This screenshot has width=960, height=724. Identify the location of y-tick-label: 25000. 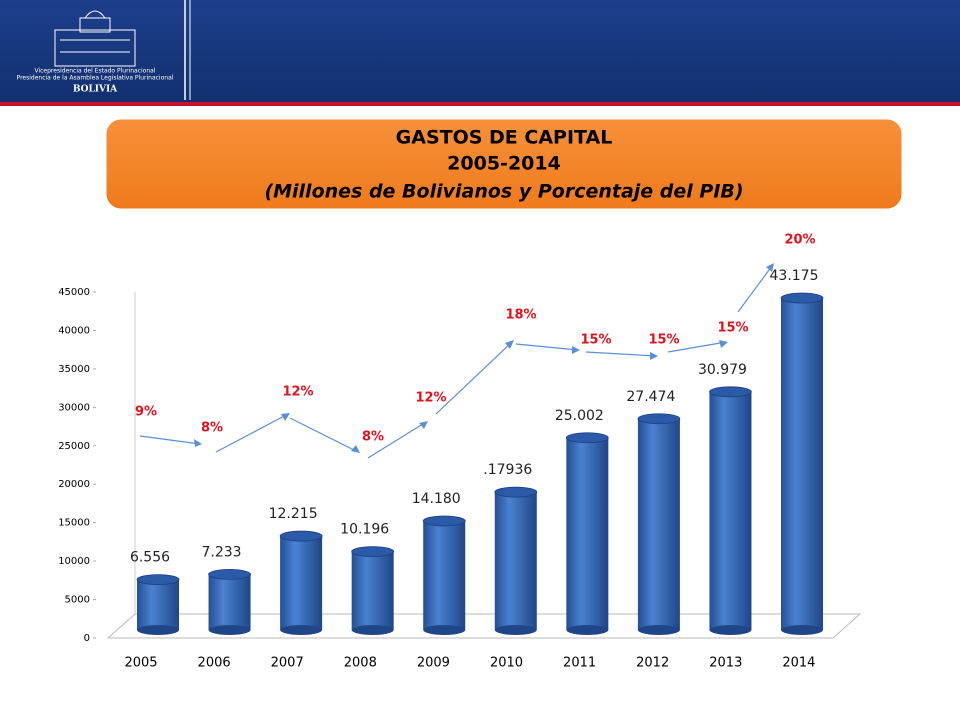
(74, 446).